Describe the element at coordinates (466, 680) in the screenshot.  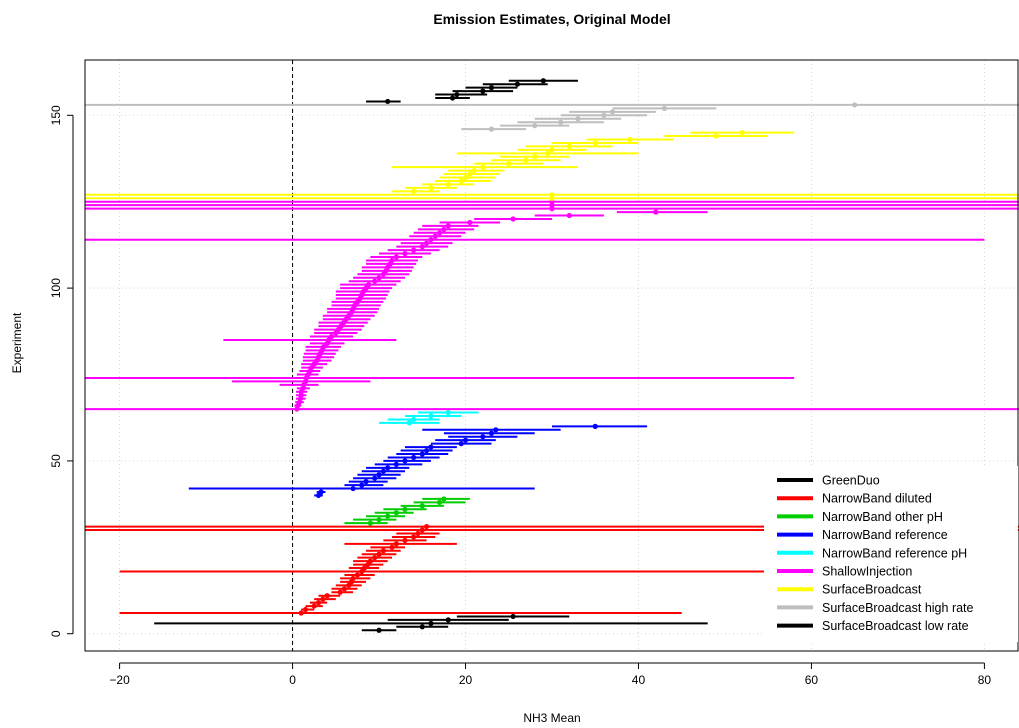
I see `x-tick-label: 20` at that location.